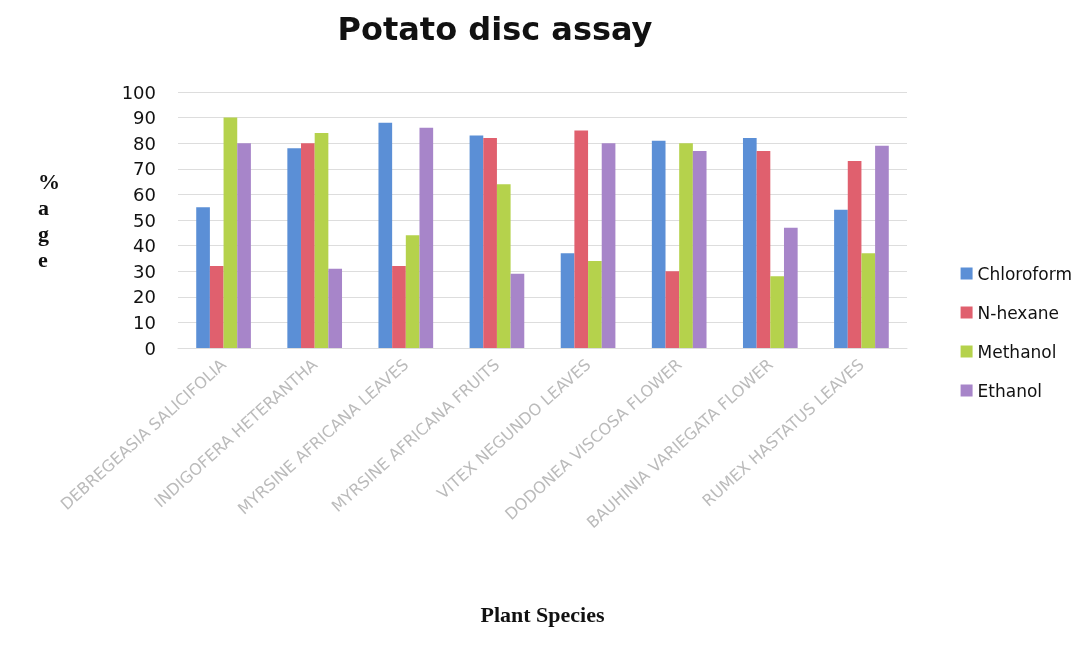  I want to click on y-tick-label: 90, so click(144, 118).